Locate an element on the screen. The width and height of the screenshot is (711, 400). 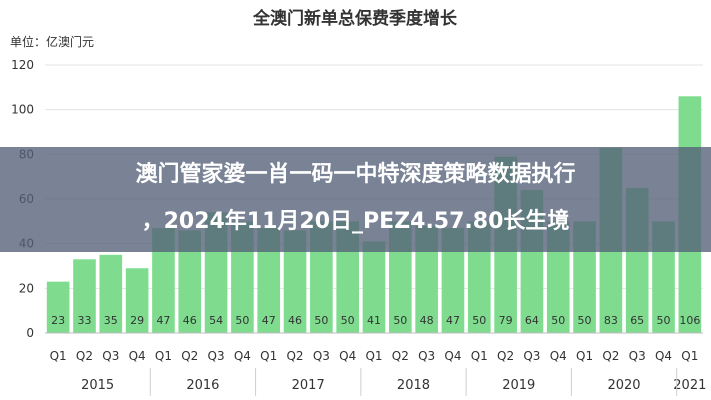
year-label: 2020 is located at coordinates (623, 385).